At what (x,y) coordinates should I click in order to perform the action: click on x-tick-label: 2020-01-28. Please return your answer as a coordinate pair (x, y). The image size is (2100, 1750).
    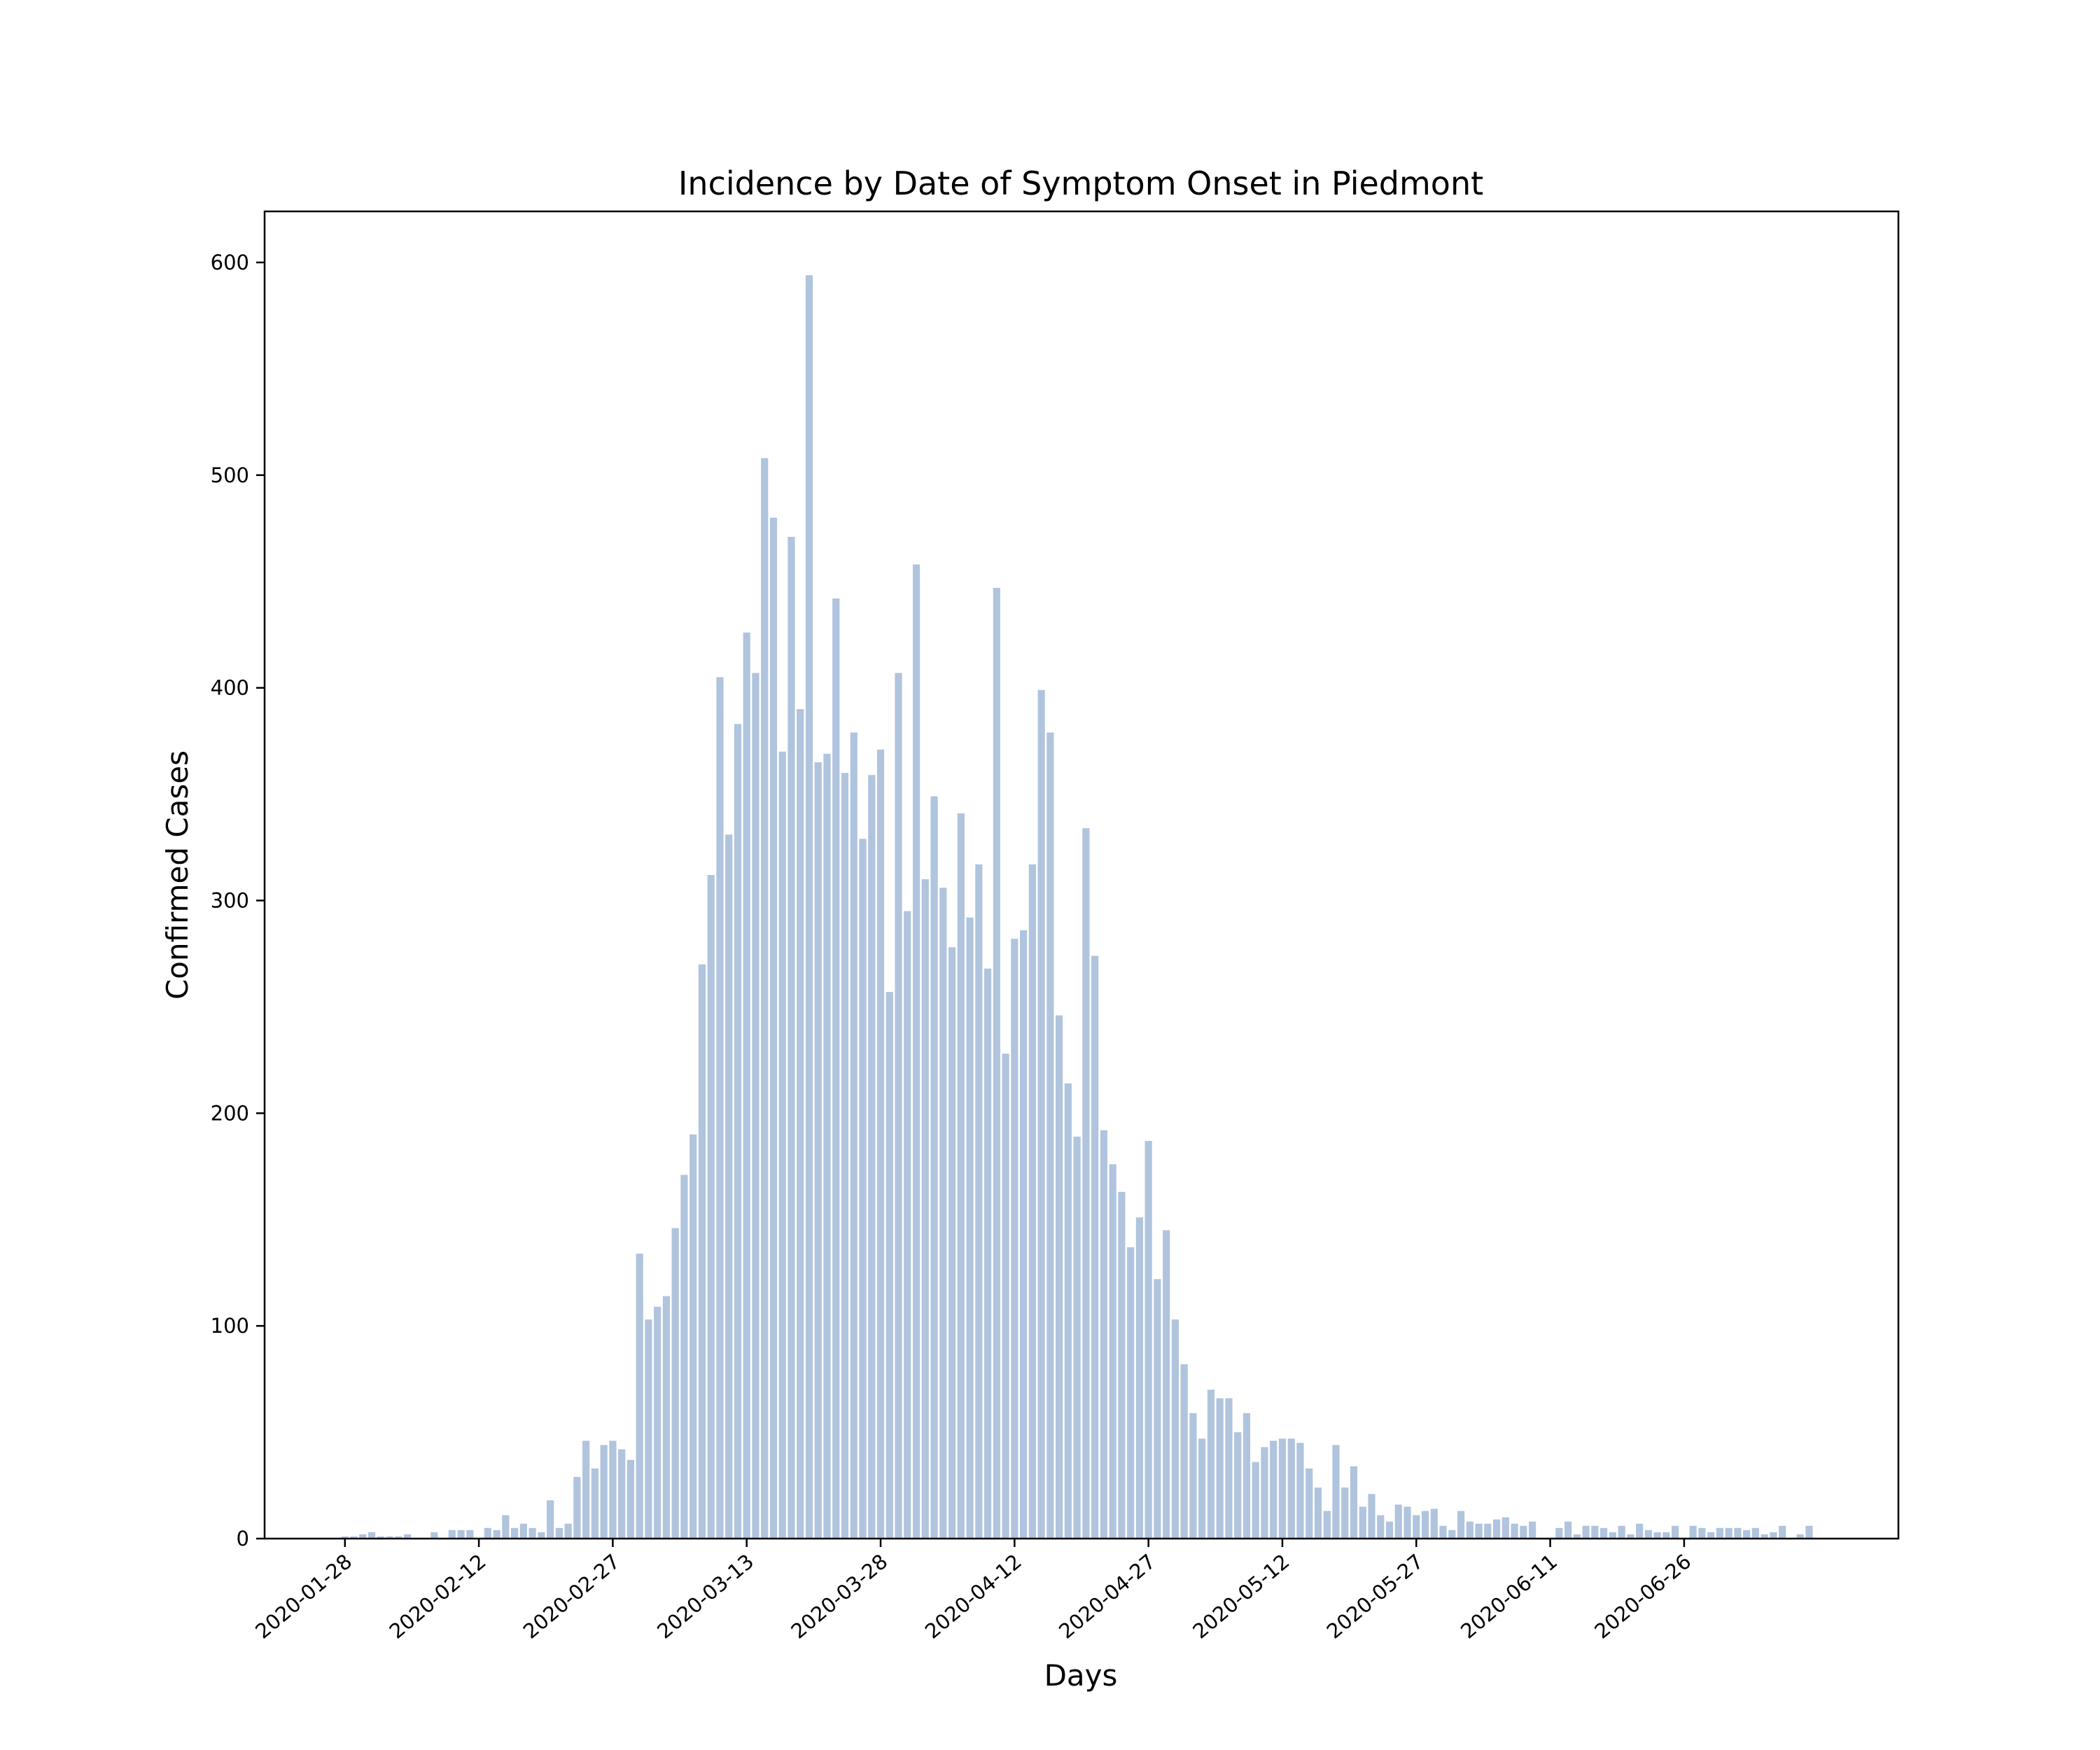
    Looking at the image, I should click on (303, 1596).